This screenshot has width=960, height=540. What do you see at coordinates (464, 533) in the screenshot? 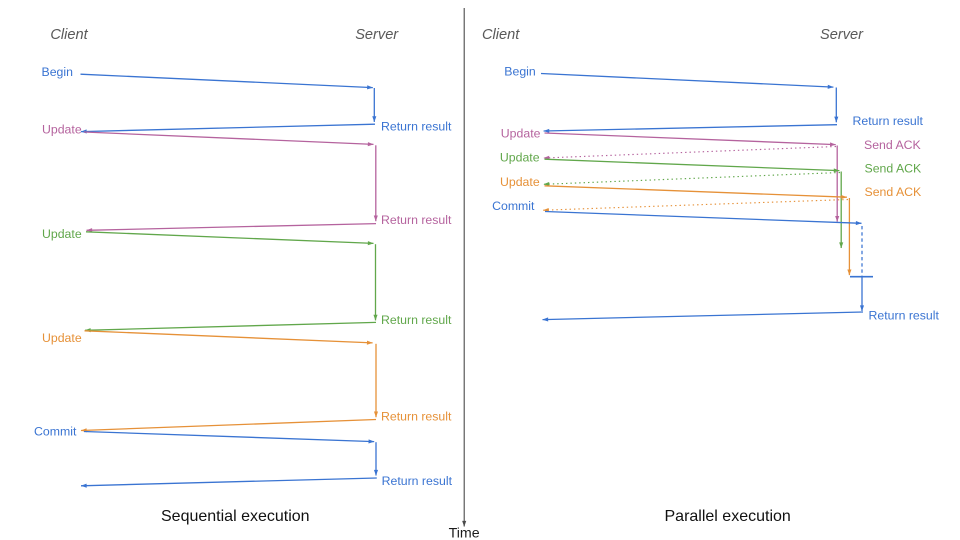
I see `svg-text: Time` at bounding box center [464, 533].